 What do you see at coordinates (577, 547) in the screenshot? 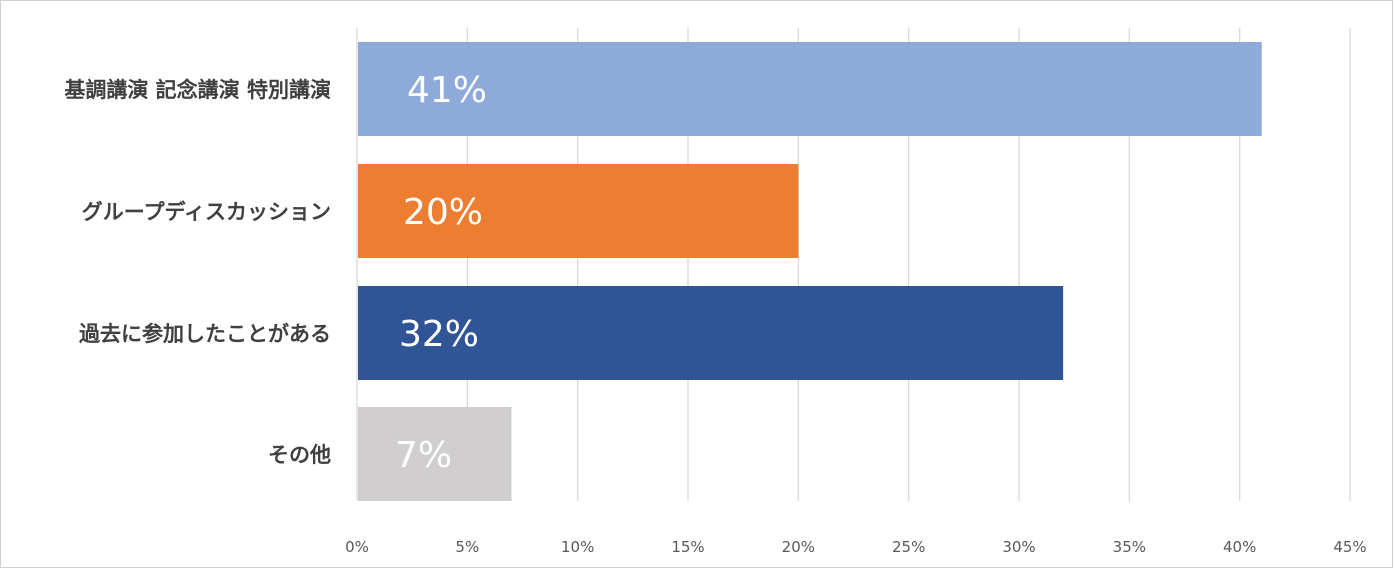
I see `x-tick-label: 10%` at bounding box center [577, 547].